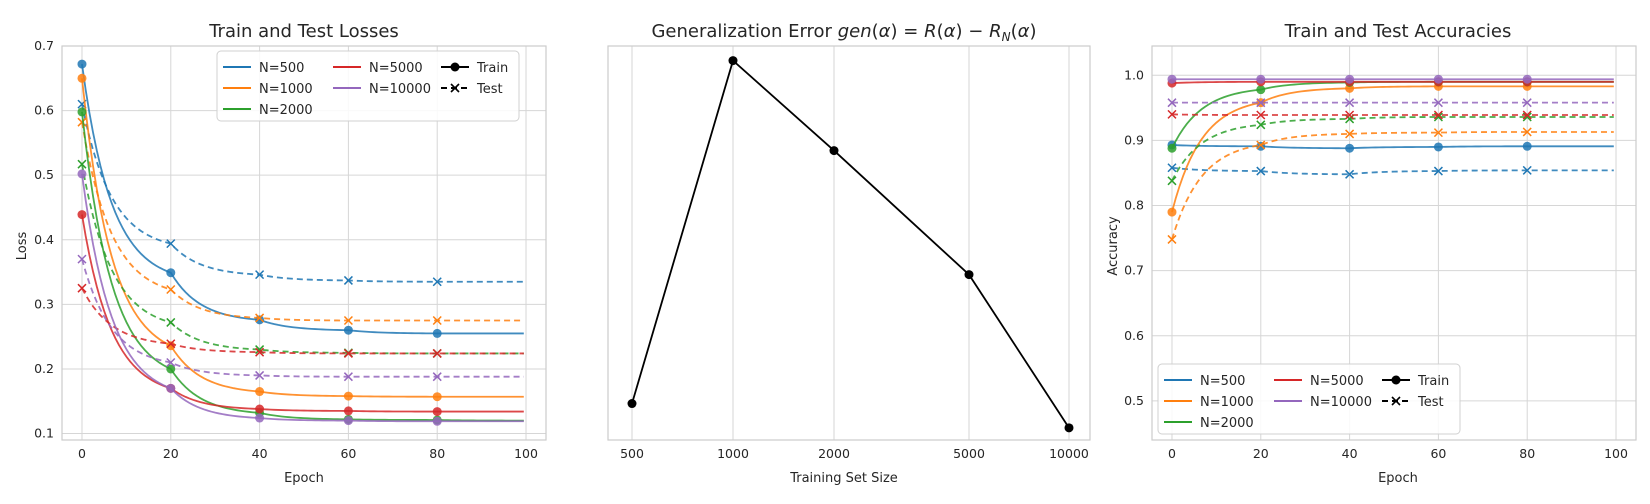 Image resolution: width=1650 pixels, height=504 pixels. I want to click on accuracy-test-line-N1000, so click(1392, 185).